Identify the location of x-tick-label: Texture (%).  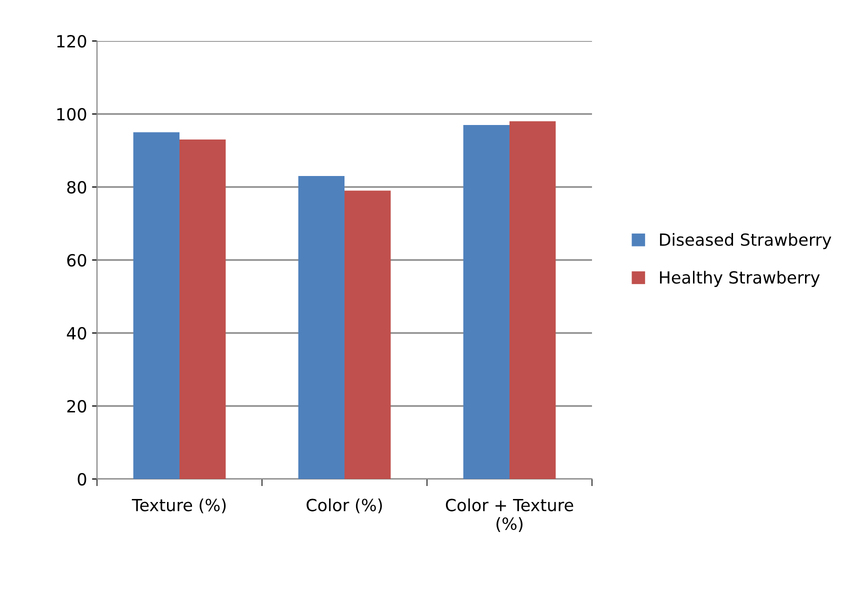
(179, 506).